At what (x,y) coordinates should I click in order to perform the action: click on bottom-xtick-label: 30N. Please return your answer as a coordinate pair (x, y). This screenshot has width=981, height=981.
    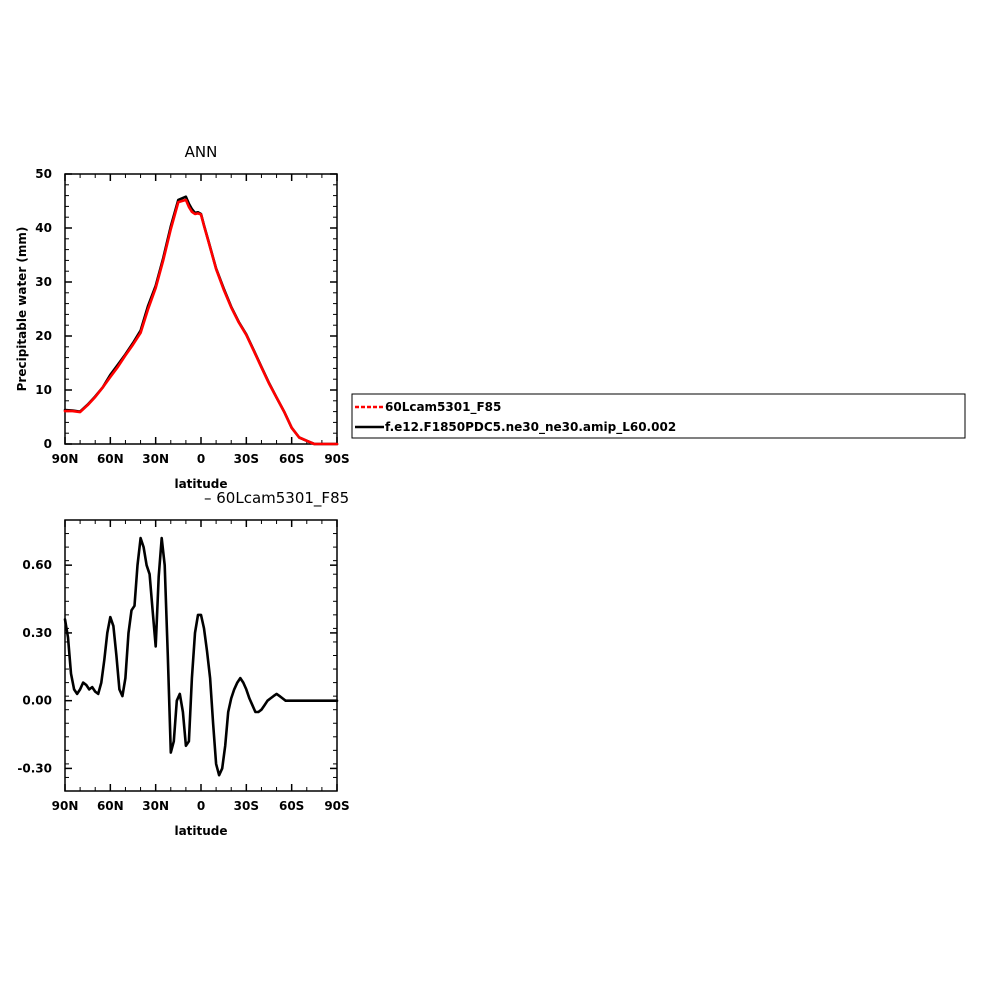
    Looking at the image, I should click on (155, 806).